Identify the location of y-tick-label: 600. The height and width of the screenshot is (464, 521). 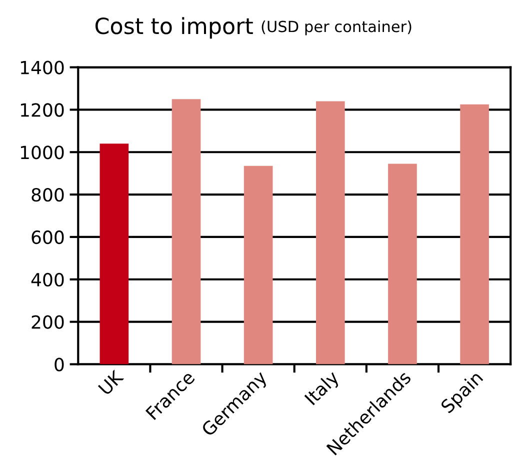
(48, 237).